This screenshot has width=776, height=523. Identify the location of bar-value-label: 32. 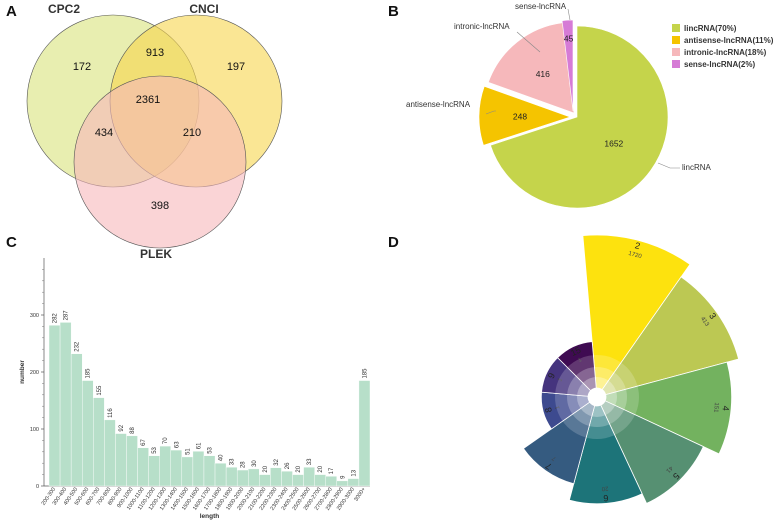
(277, 461).